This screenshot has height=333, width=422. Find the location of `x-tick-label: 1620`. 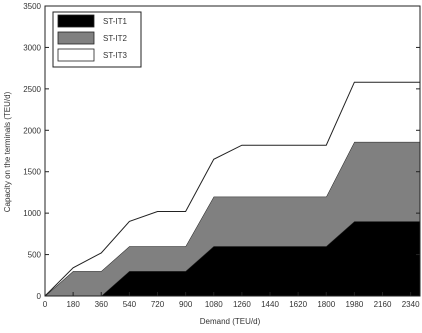

x-tick-label: 1620 is located at coordinates (298, 304).